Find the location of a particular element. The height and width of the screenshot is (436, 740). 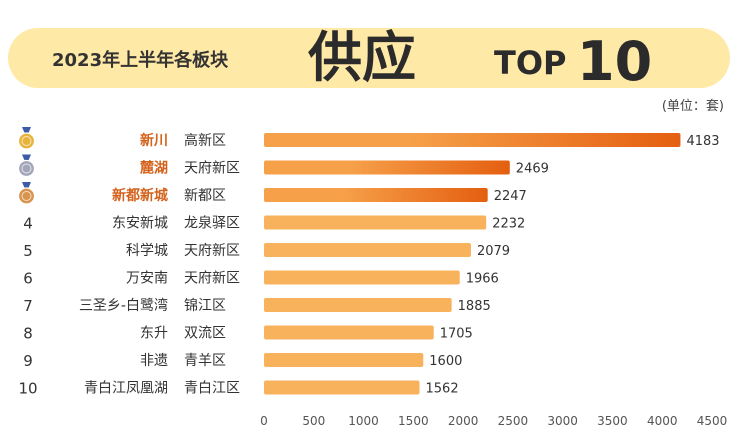

value-label: 1885 is located at coordinates (474, 306).